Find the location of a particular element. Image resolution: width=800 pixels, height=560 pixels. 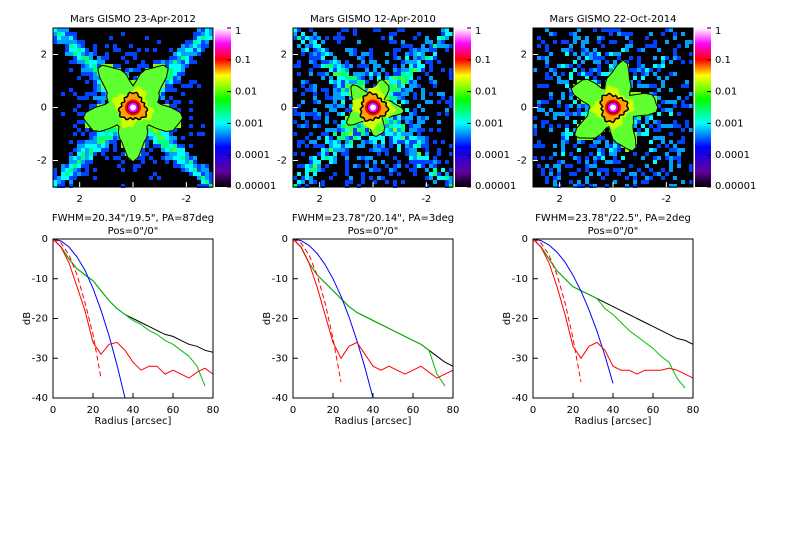

x-tick-label: 40 is located at coordinates (373, 410).